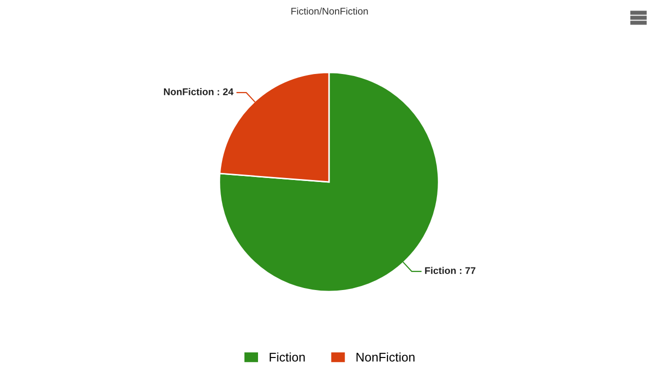 The width and height of the screenshot is (659, 383). Describe the element at coordinates (329, 11) in the screenshot. I see `chart-title: Fiction/NonFiction` at that location.